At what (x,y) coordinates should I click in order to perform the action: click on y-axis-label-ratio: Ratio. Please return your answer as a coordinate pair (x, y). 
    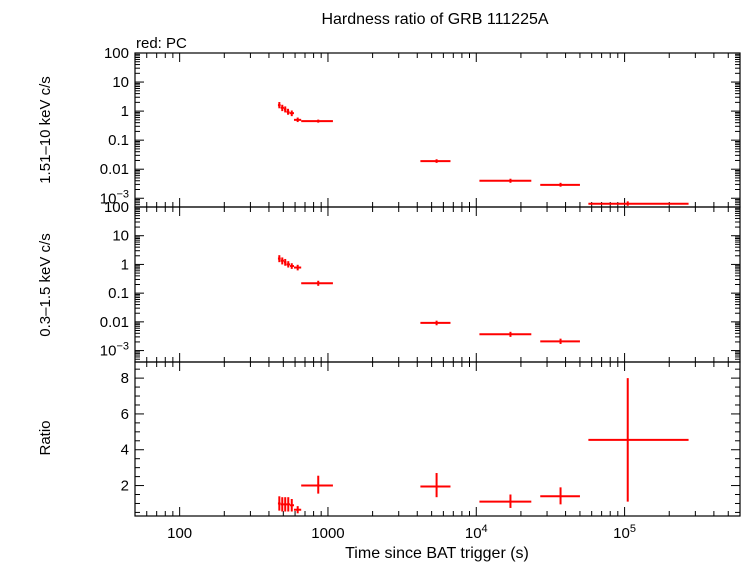
    Looking at the image, I should click on (45, 437).